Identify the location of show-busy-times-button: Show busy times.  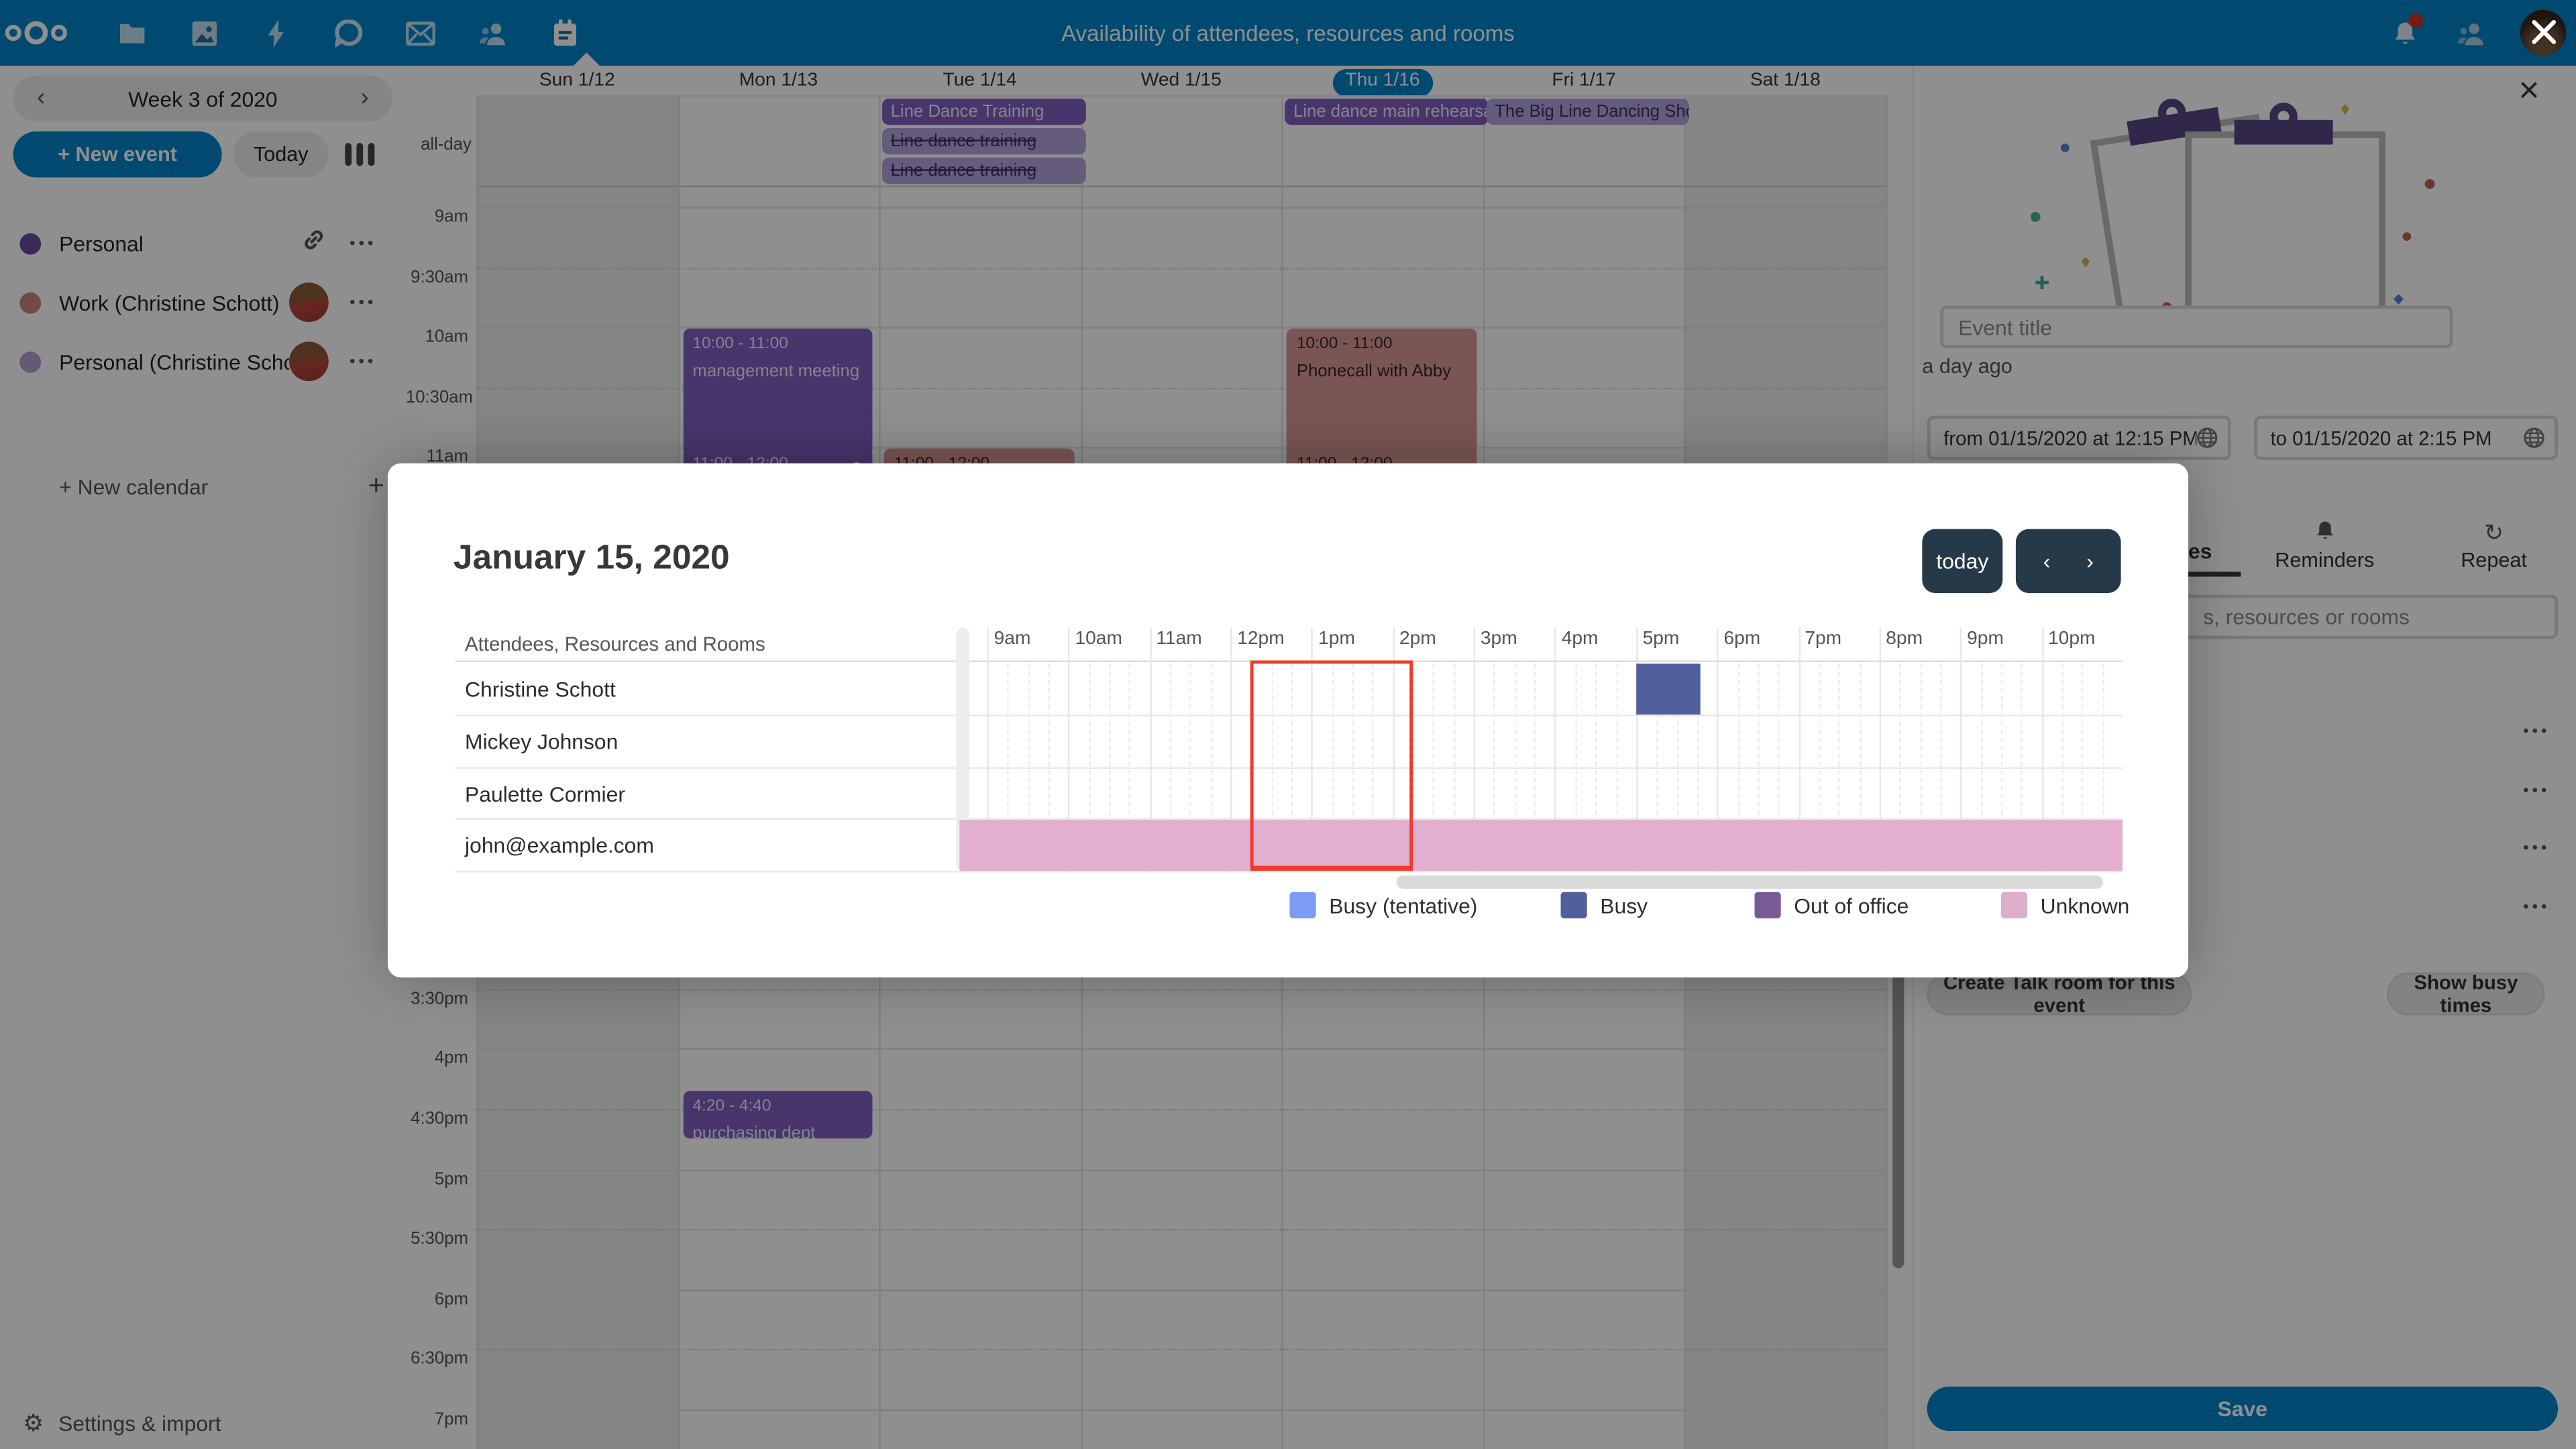
(2466, 994).